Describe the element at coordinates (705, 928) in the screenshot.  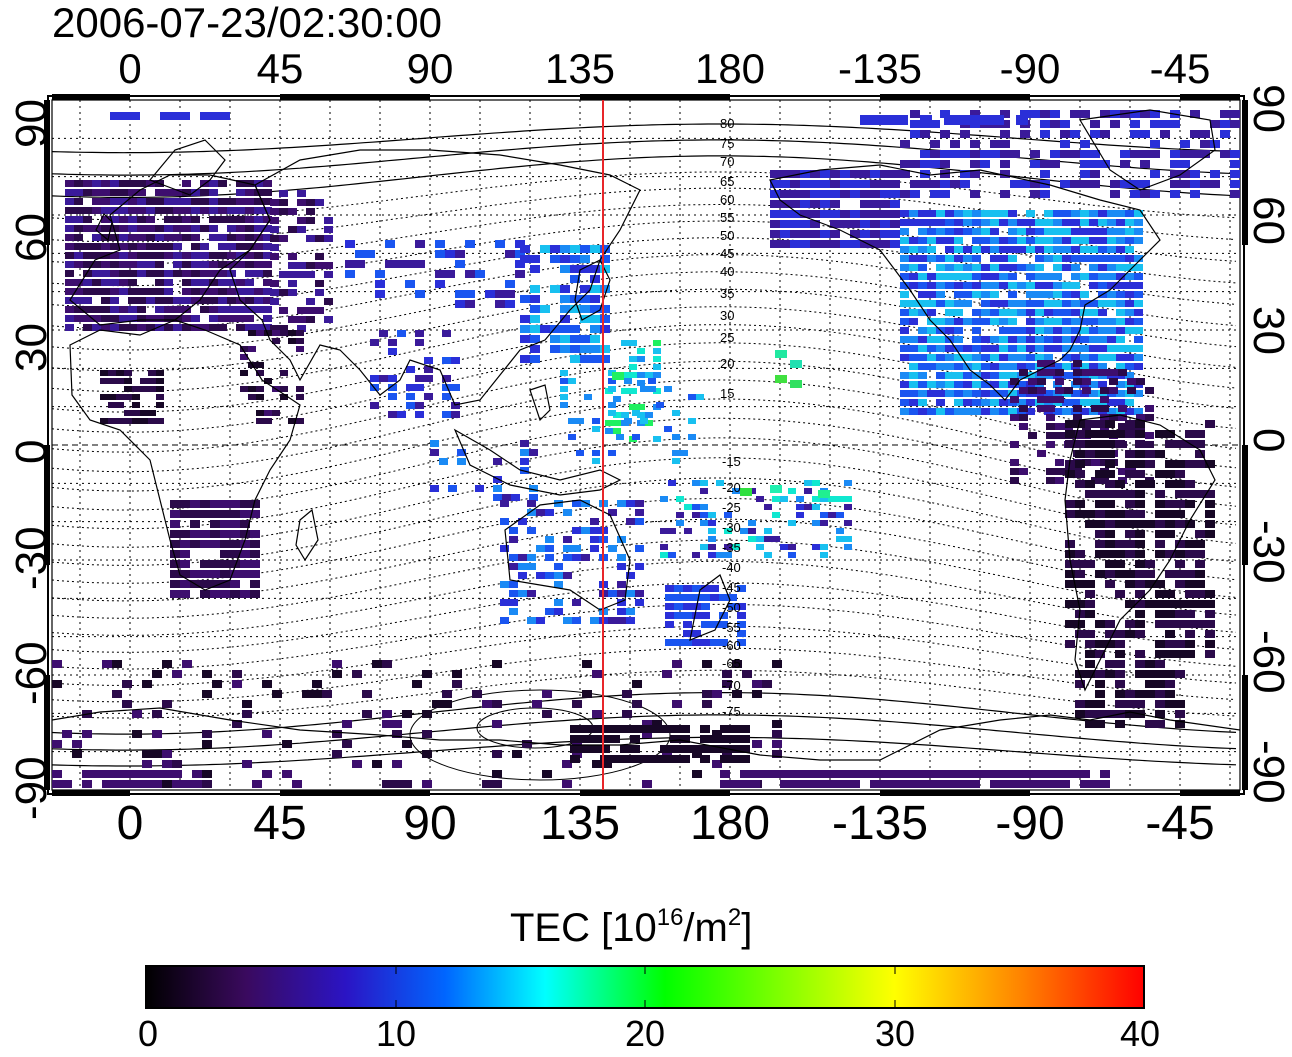
I see `colorbar-title-mid: /m` at that location.